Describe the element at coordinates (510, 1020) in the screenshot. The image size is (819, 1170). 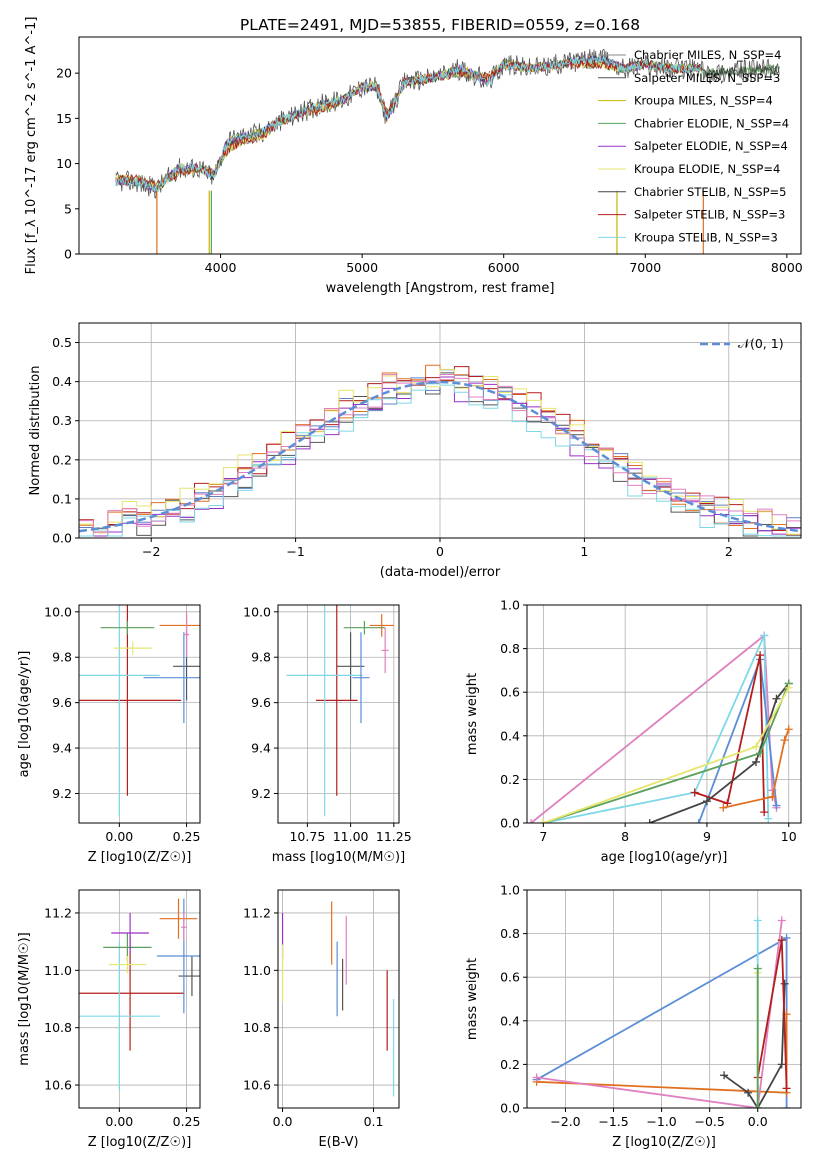
I see `y-tick-label: 0.4` at that location.